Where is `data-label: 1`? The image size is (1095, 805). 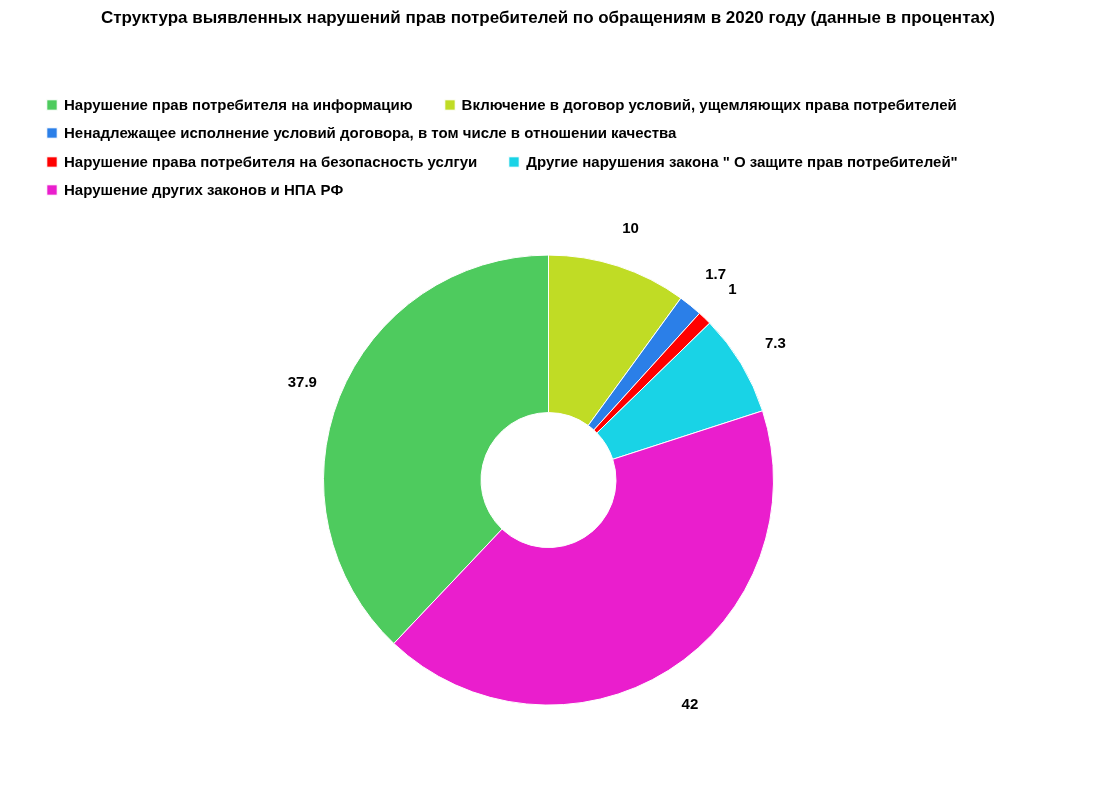 data-label: 1 is located at coordinates (732, 289).